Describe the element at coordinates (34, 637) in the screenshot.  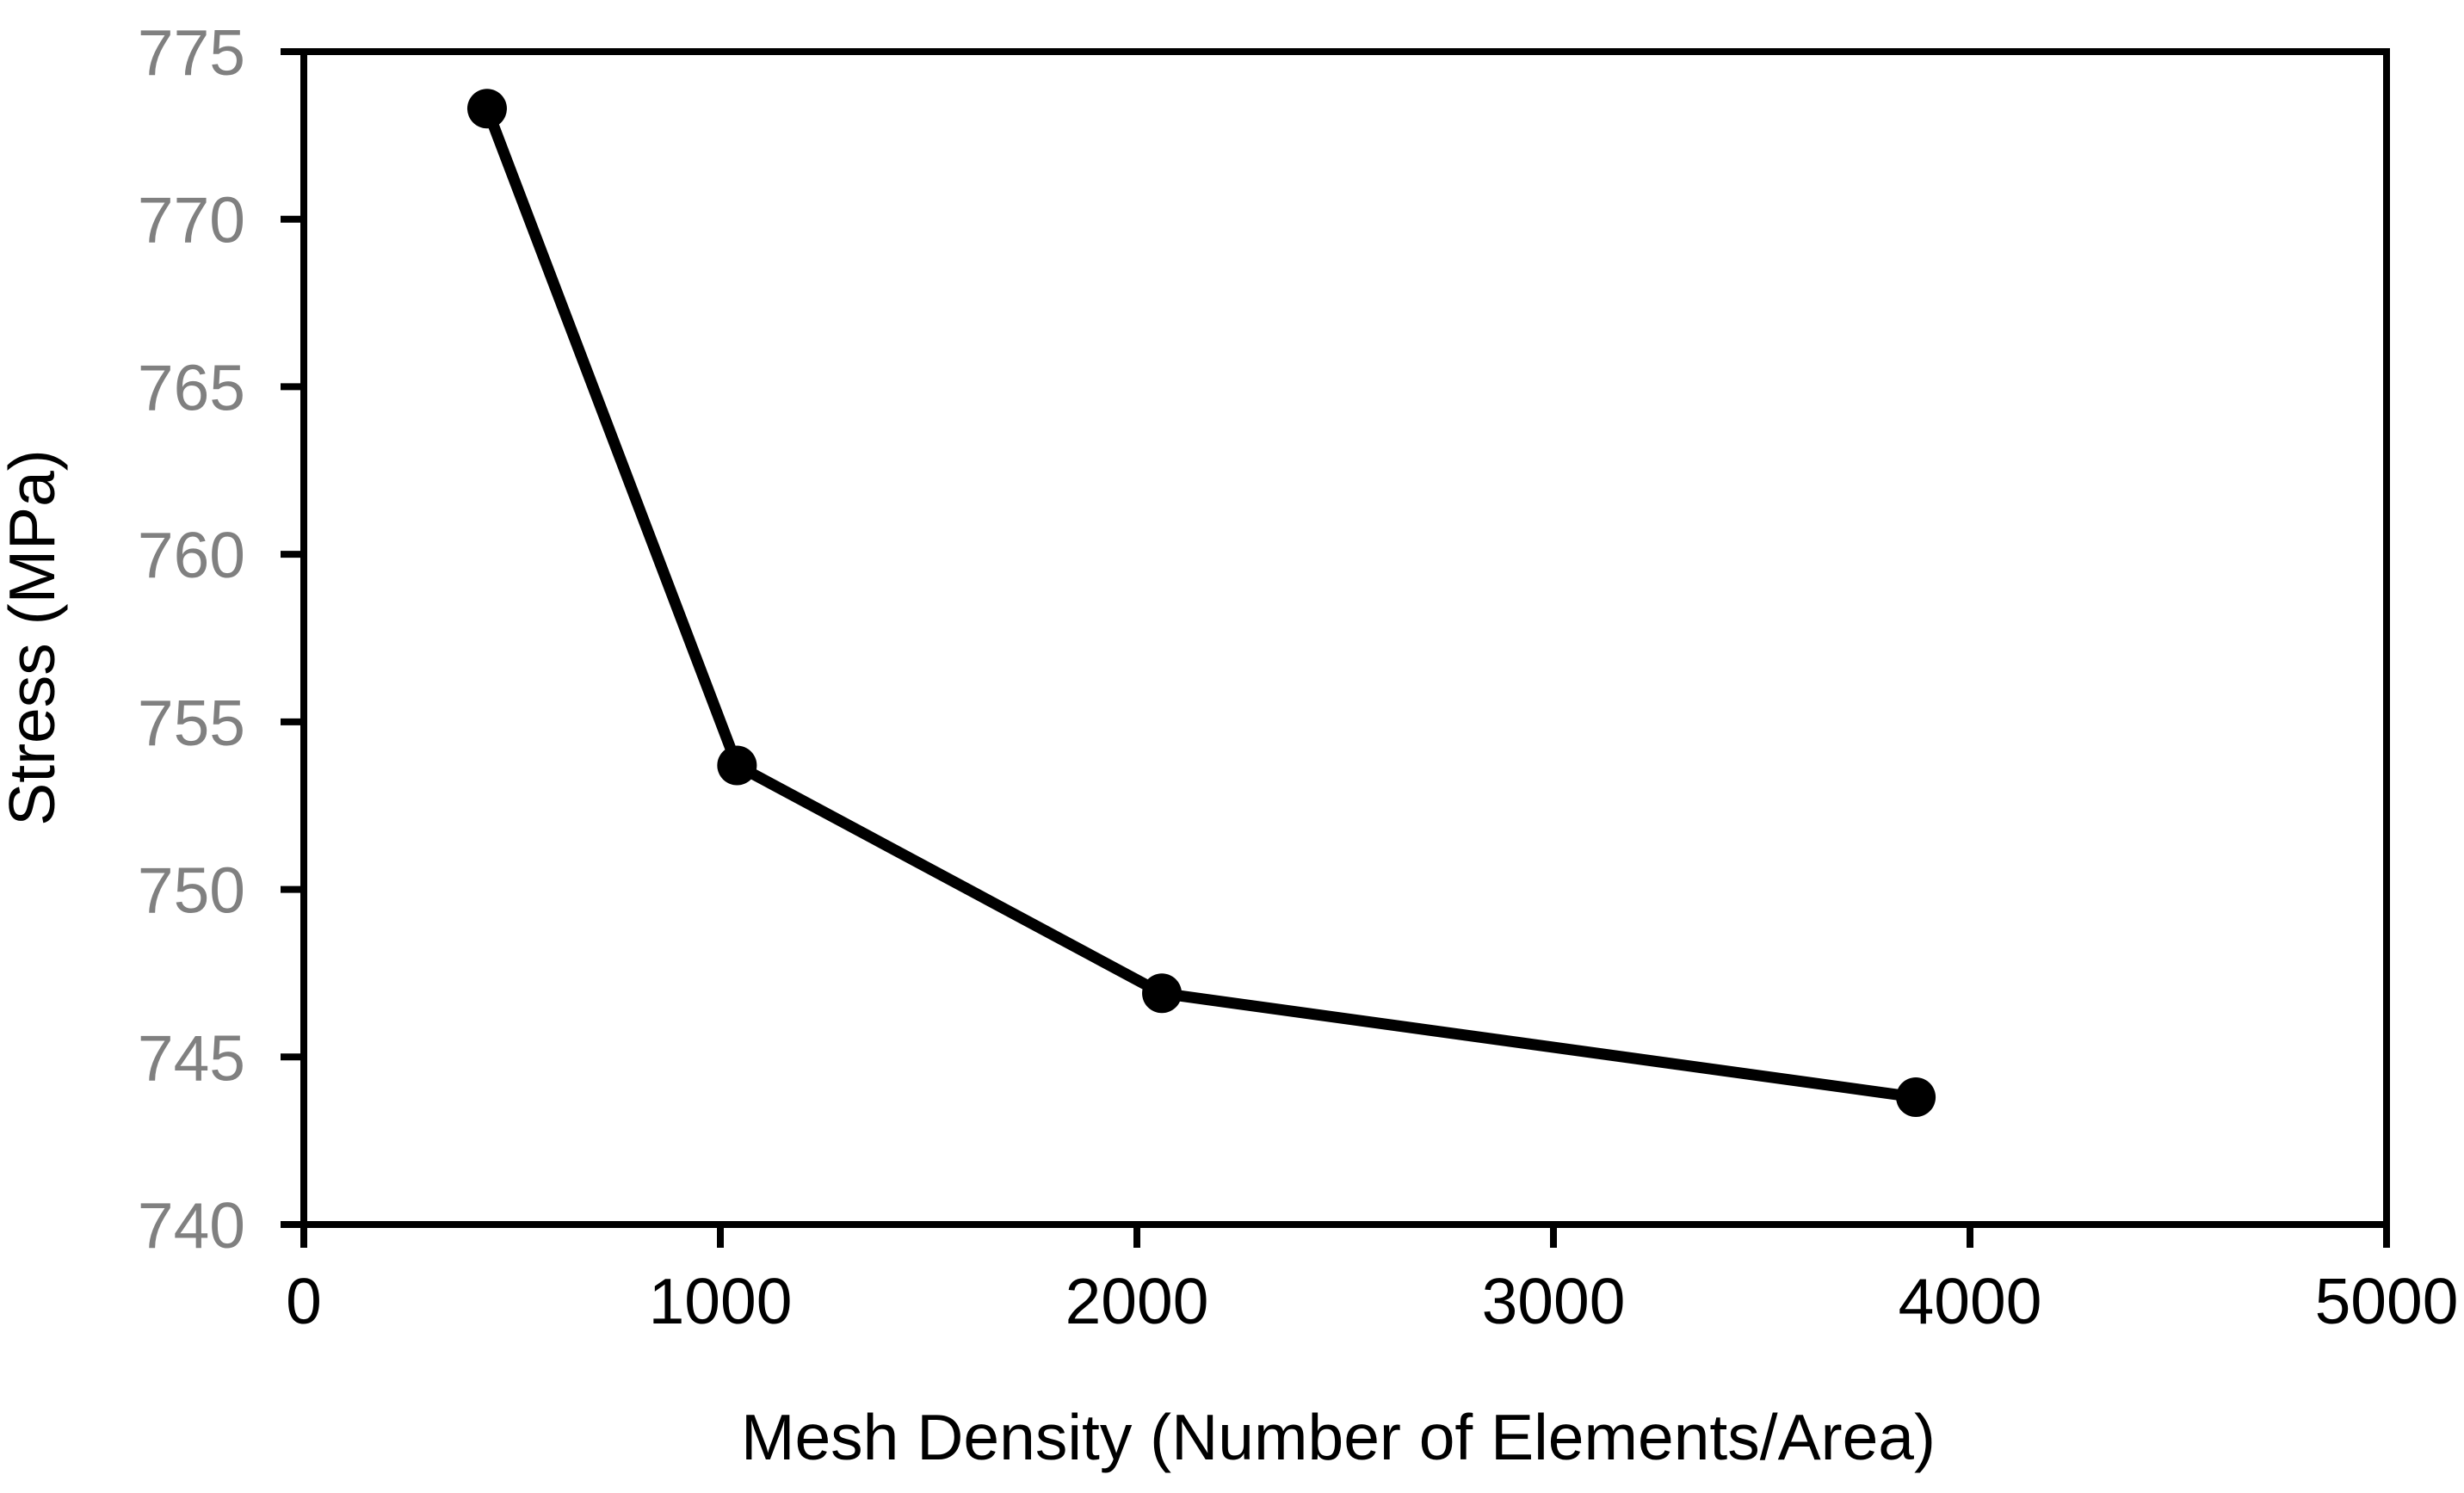
I see `y-axis-title: Stress (MPa)` at that location.